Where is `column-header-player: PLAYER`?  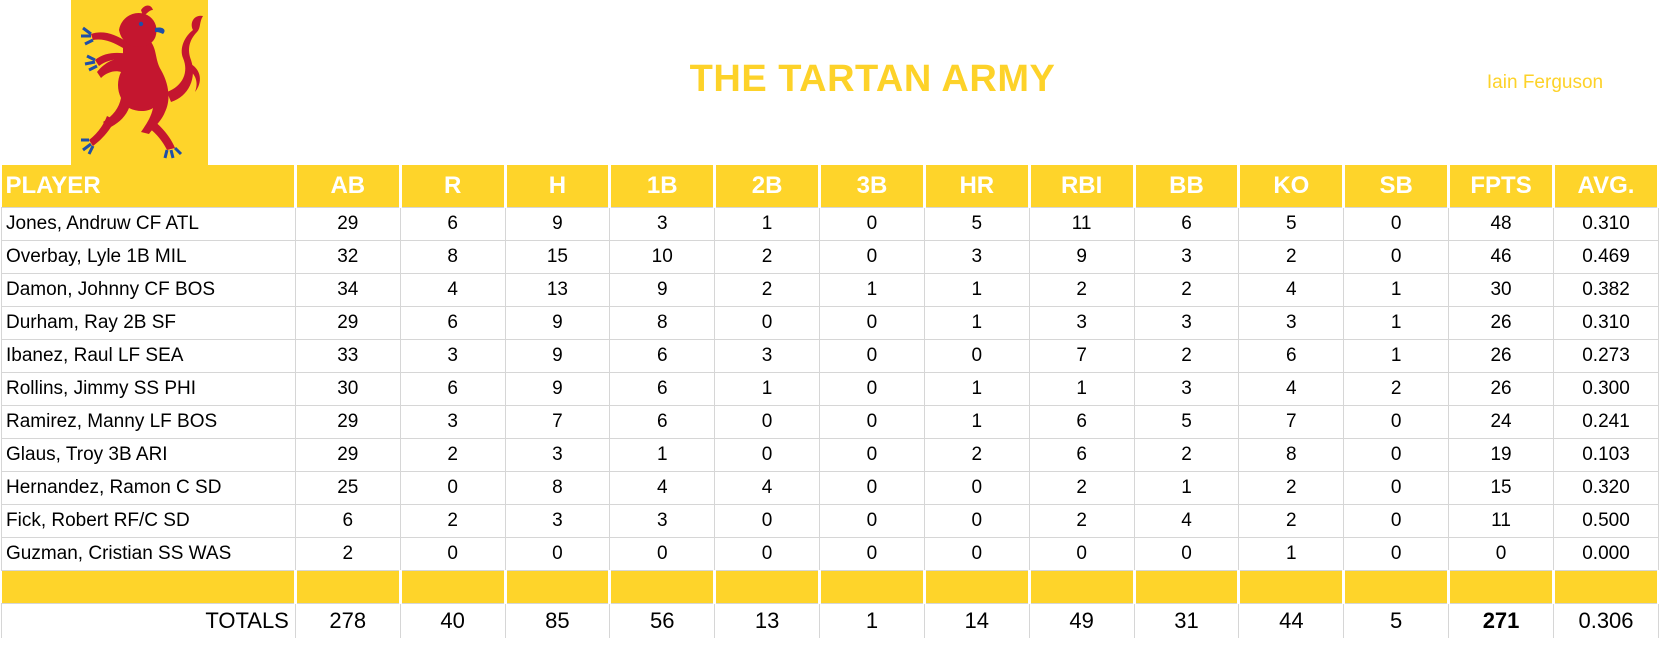 column-header-player: PLAYER is located at coordinates (149, 186).